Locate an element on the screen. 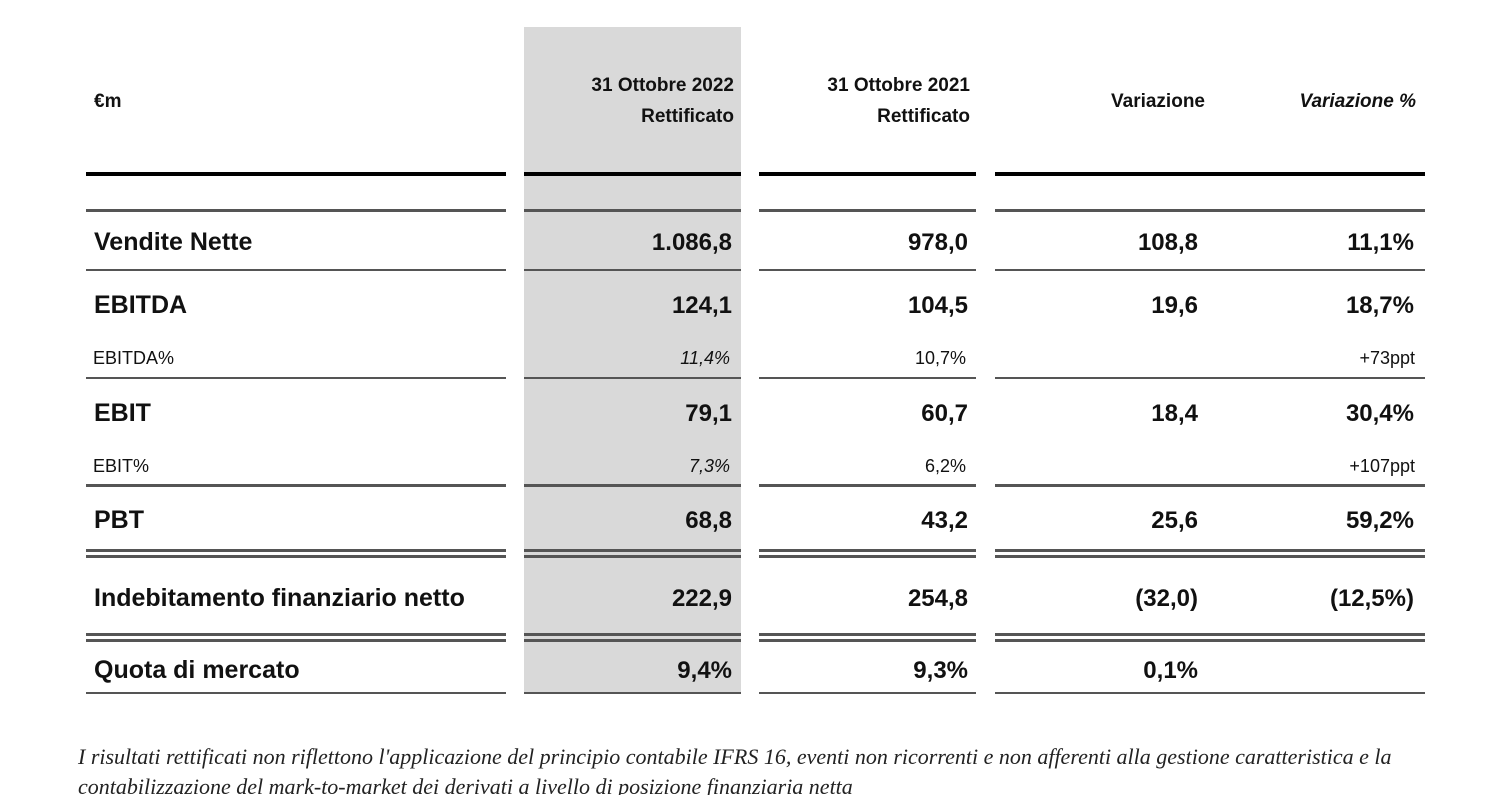 The width and height of the screenshot is (1500, 795). cell-variation: 19,6 is located at coordinates (1174, 305).